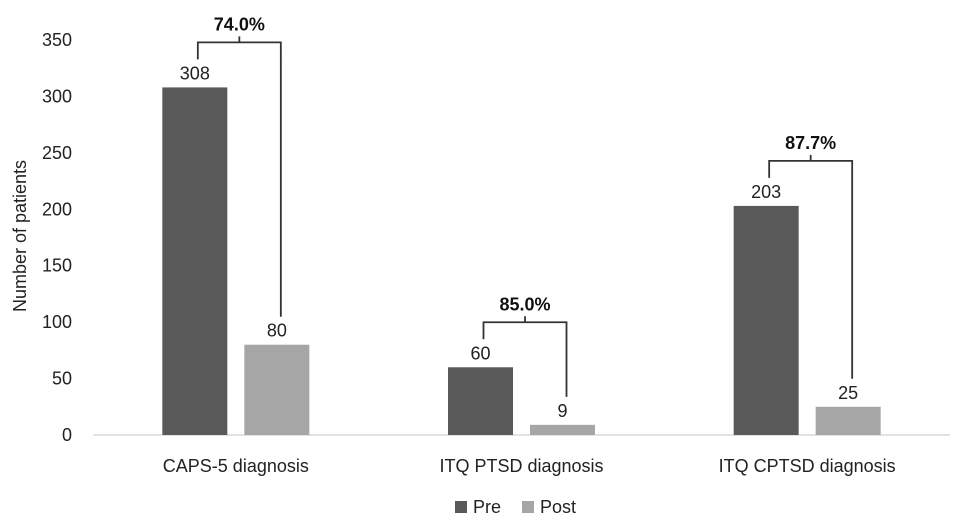 Image resolution: width=954 pixels, height=519 pixels. I want to click on data-label: 25, so click(848, 393).